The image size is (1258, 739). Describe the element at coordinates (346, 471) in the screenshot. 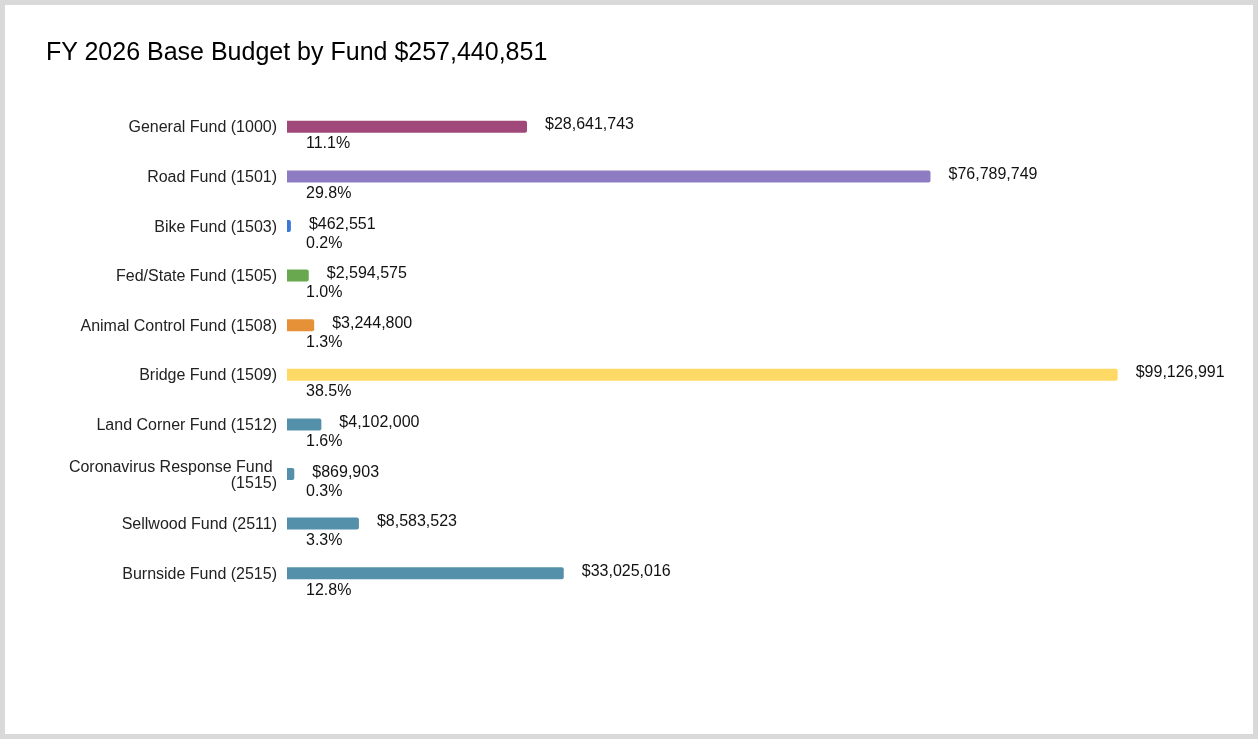

I see `data-label: $869,903` at that location.